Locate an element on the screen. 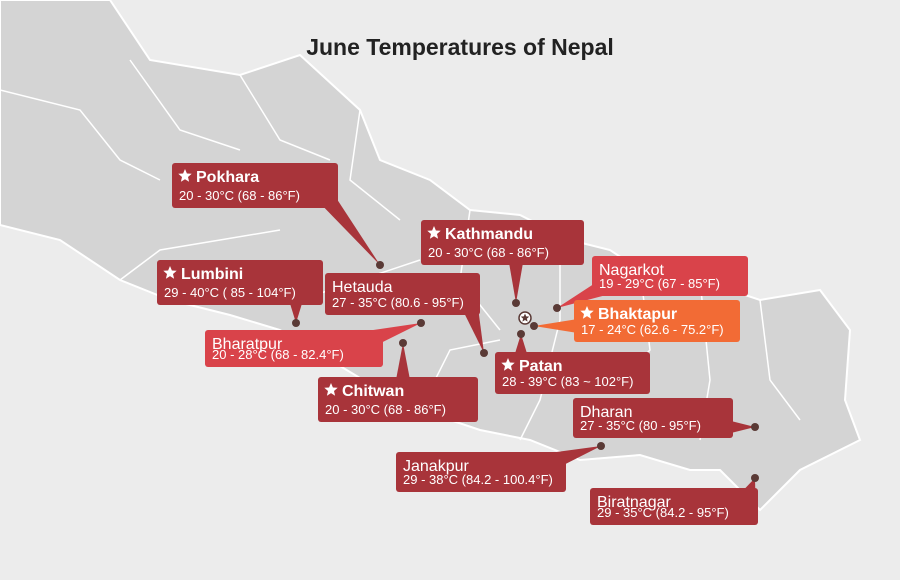 Image resolution: width=900 pixels, height=580 pixels. callout: Pokhara 20 - 30°C (68 - 86°F) is located at coordinates (278, 216).